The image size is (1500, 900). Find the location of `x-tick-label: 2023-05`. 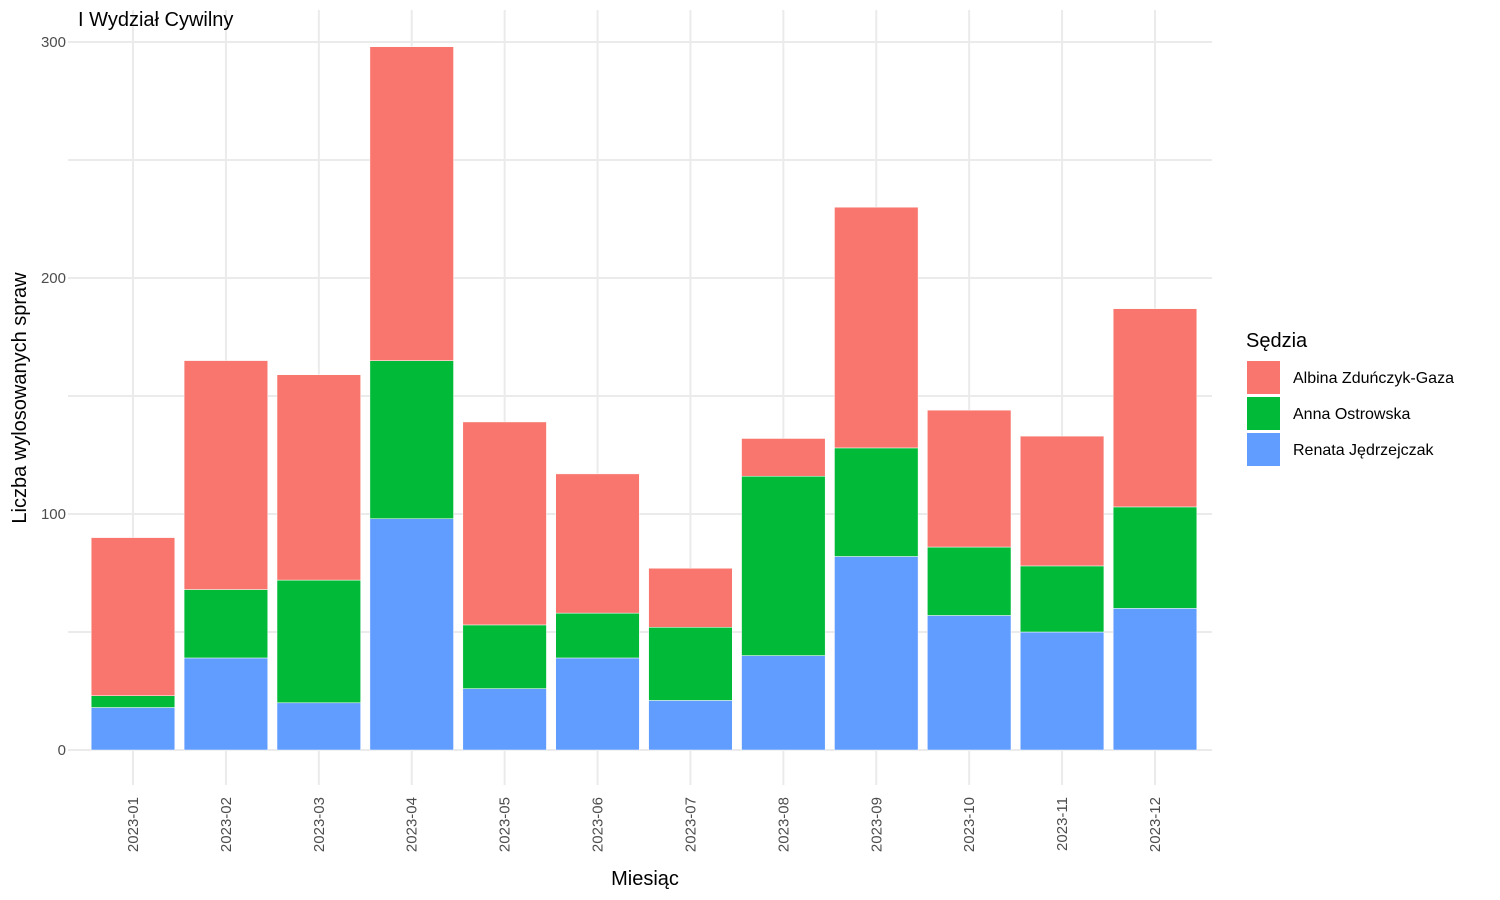

x-tick-label: 2023-05 is located at coordinates (505, 824).